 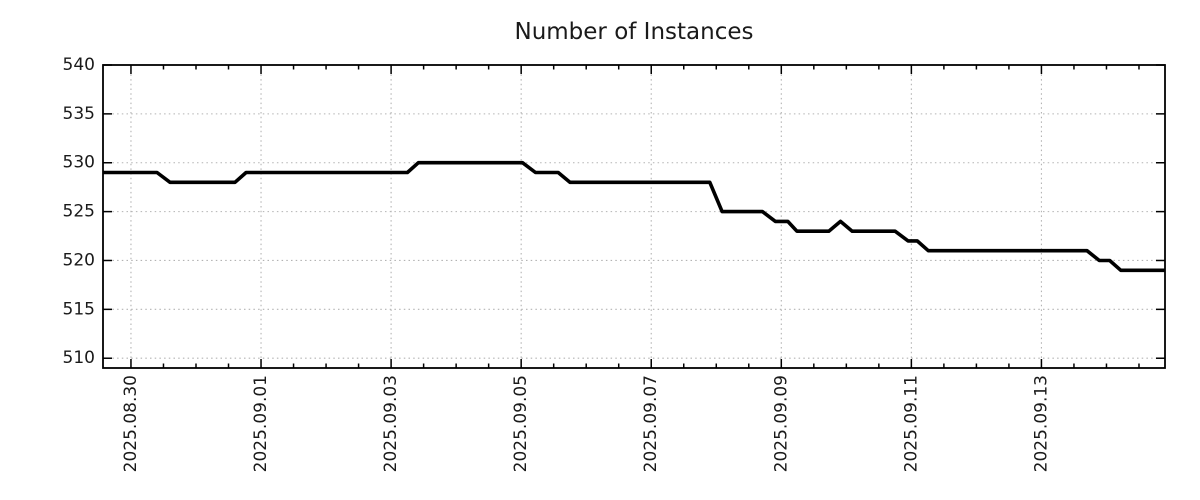 What do you see at coordinates (79, 309) in the screenshot?
I see `y-tick-label: 515` at bounding box center [79, 309].